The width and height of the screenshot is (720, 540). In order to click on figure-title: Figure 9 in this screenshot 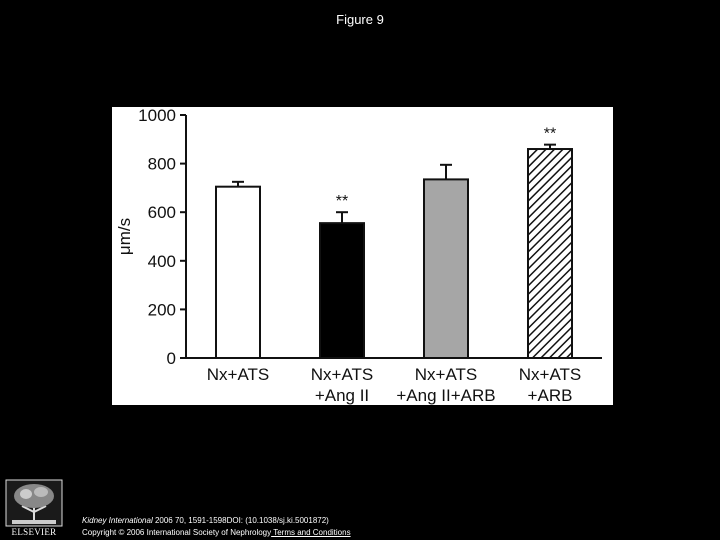, I will do `click(360, 19)`.